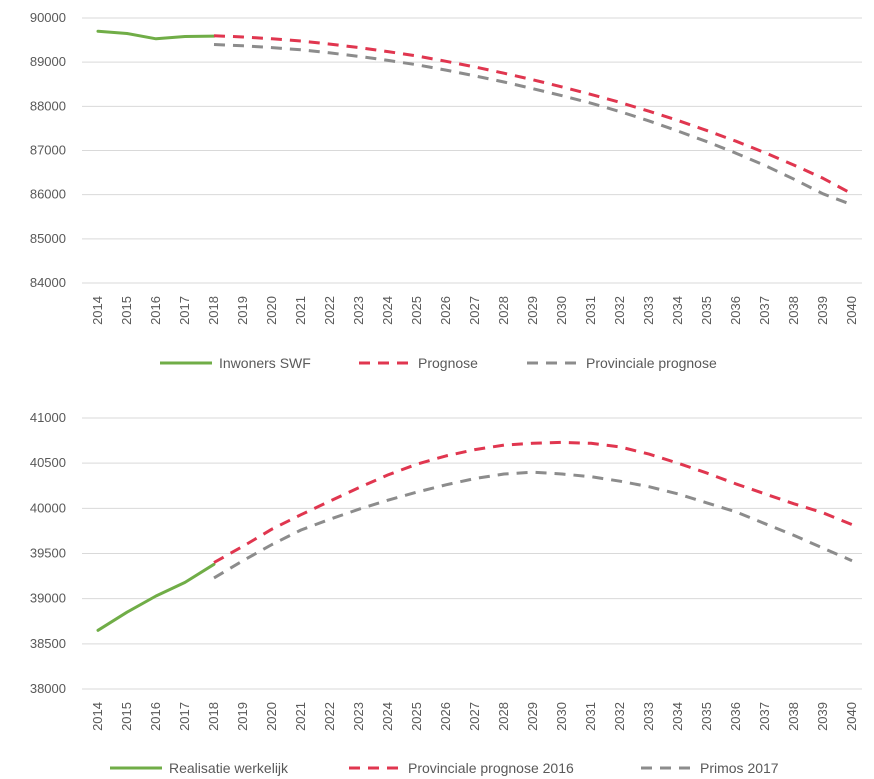  What do you see at coordinates (48, 598) in the screenshot?
I see `y-tick-label: 39000` at bounding box center [48, 598].